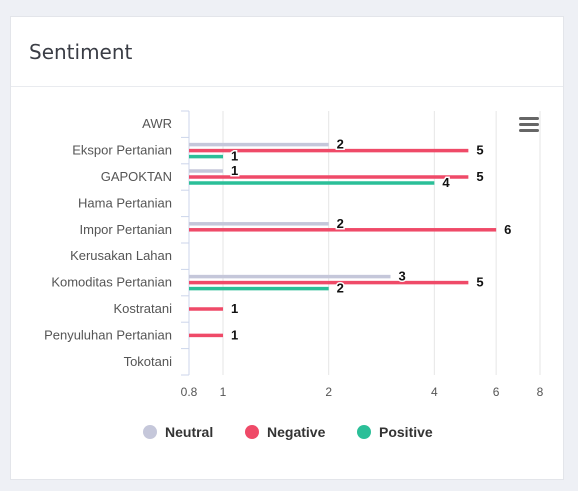 The height and width of the screenshot is (491, 578). What do you see at coordinates (406, 432) in the screenshot?
I see `legend-label: Positive` at bounding box center [406, 432].